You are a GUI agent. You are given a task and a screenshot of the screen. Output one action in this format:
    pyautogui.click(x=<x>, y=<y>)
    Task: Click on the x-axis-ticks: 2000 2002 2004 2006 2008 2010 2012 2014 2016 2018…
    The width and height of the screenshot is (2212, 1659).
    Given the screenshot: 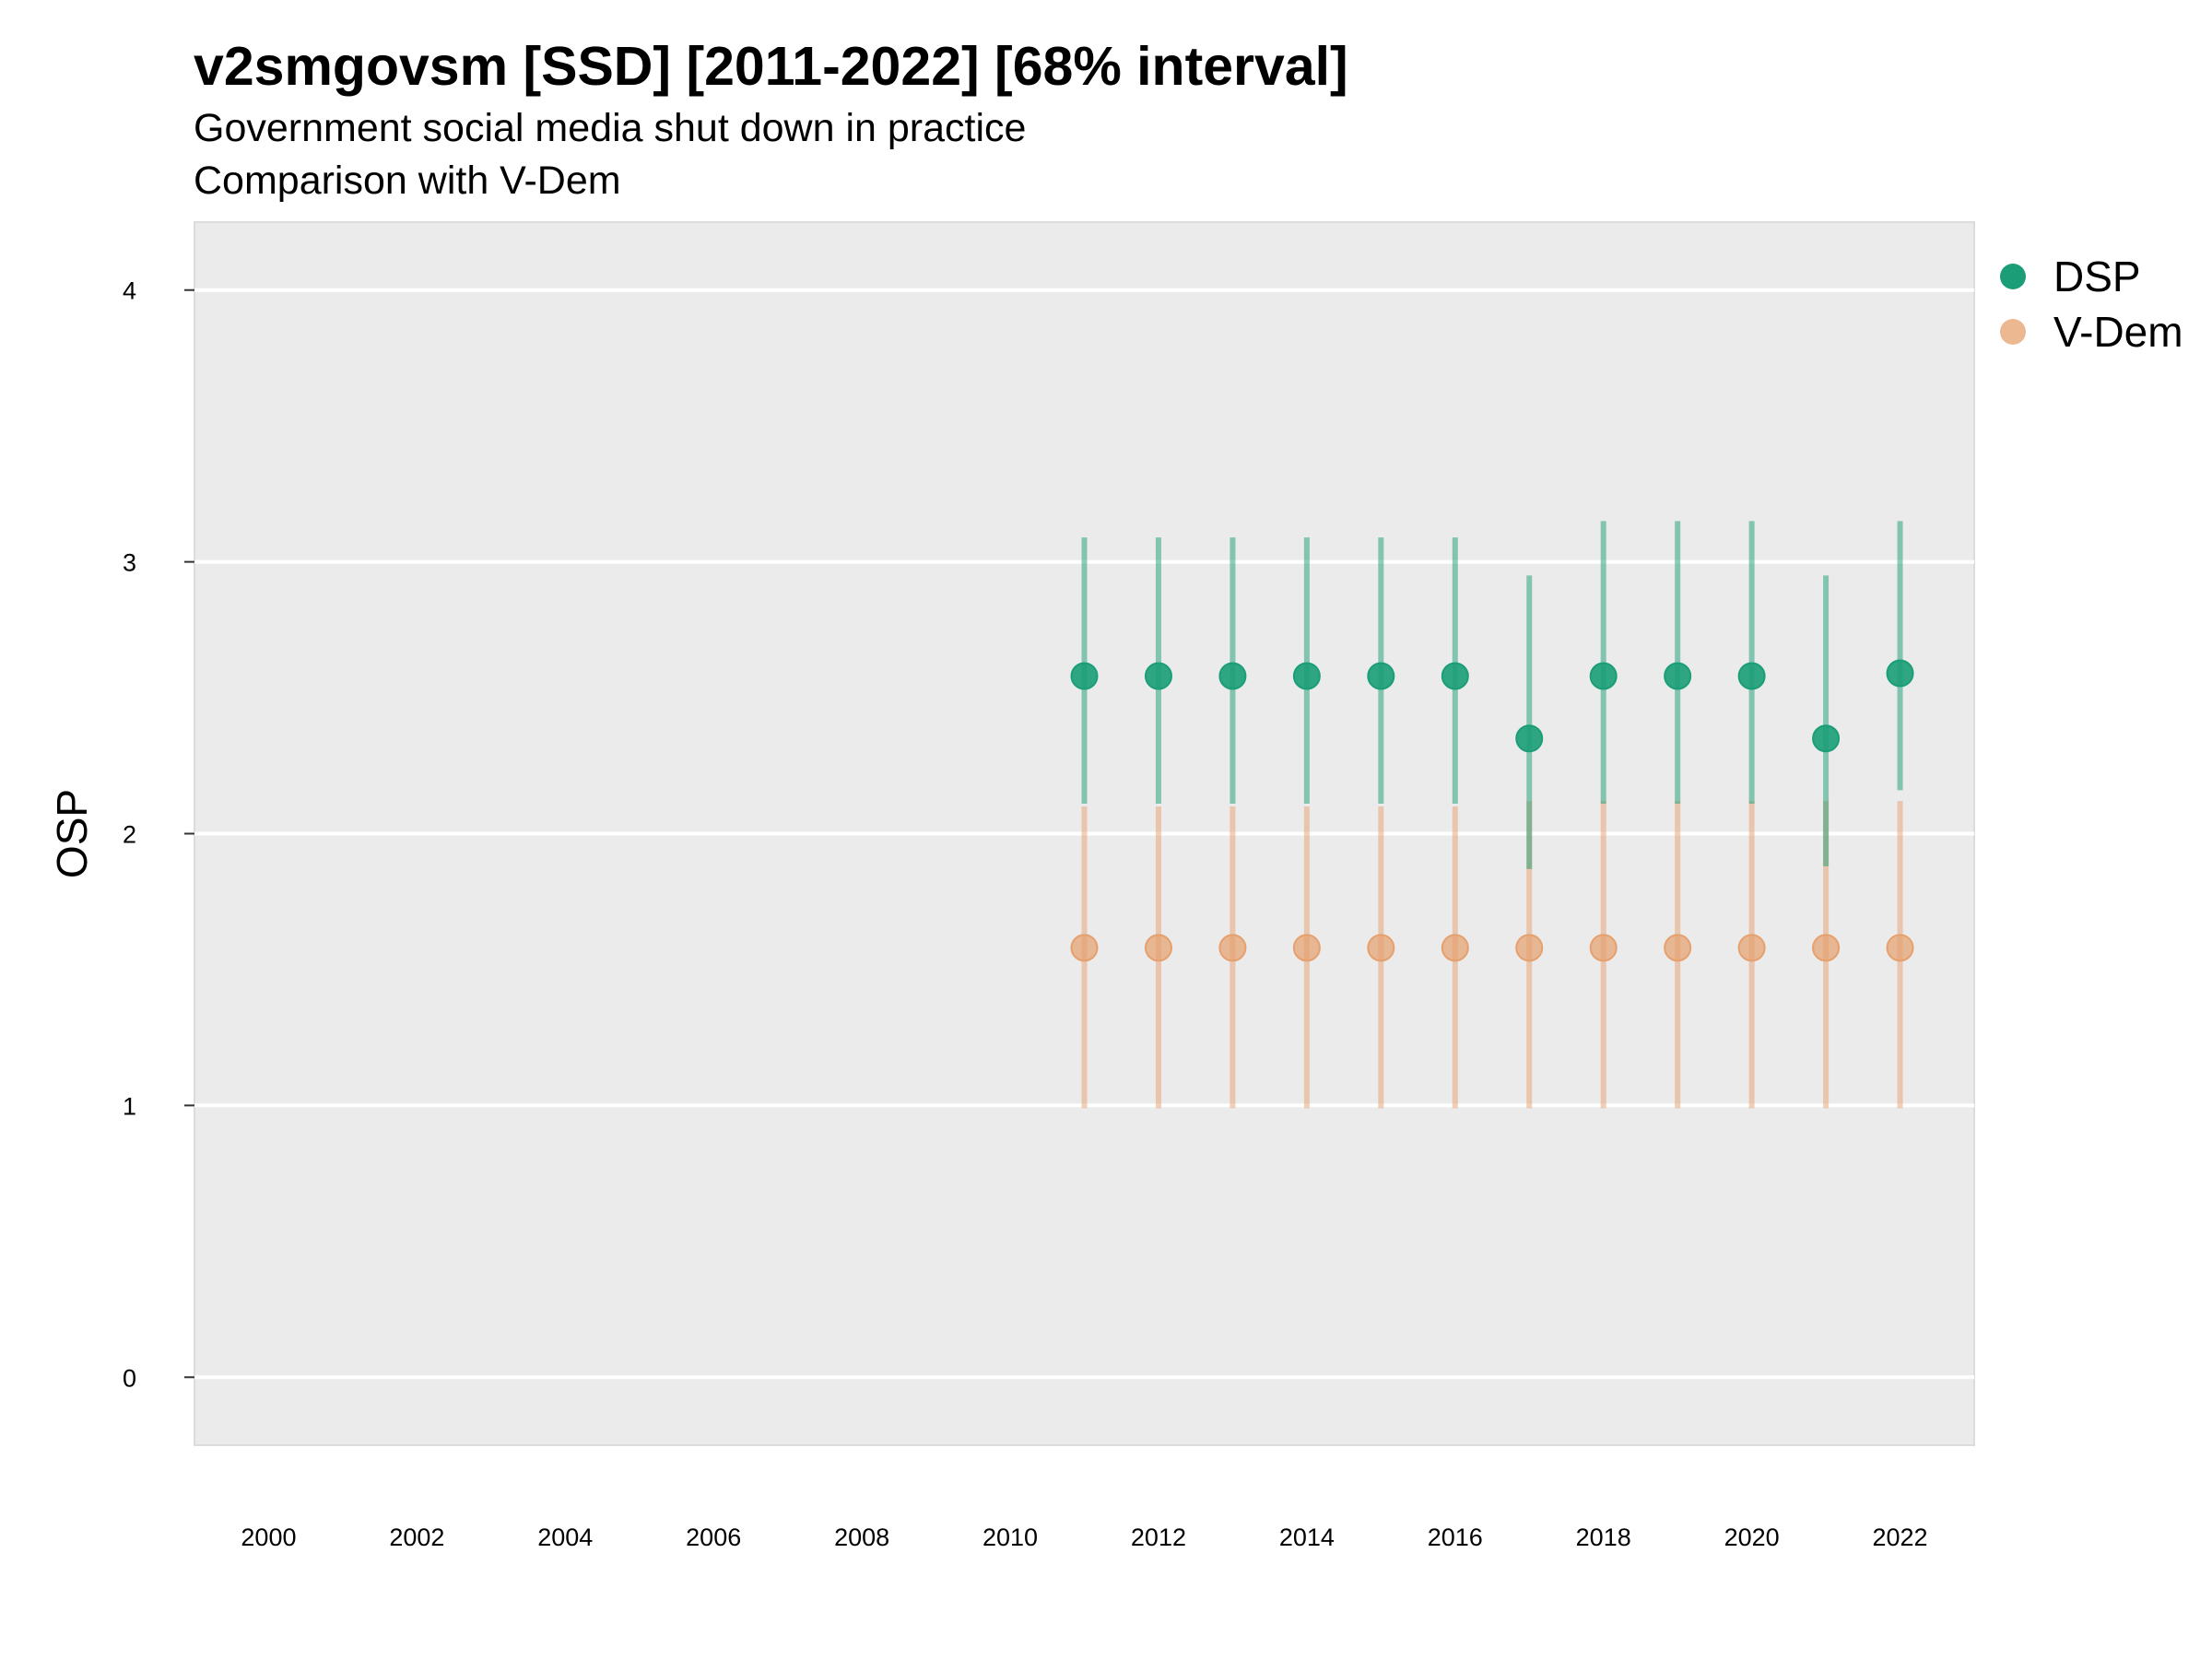 What is the action you would take?
    pyautogui.click(x=1084, y=1537)
    